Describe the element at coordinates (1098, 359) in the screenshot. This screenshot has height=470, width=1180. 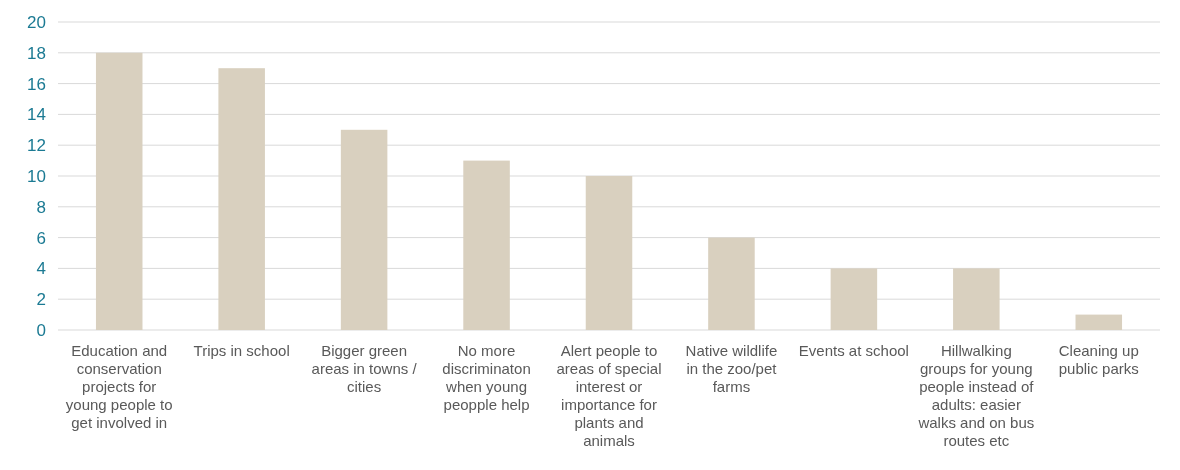
I see `x-tick-label: Cleaning up public parks` at that location.